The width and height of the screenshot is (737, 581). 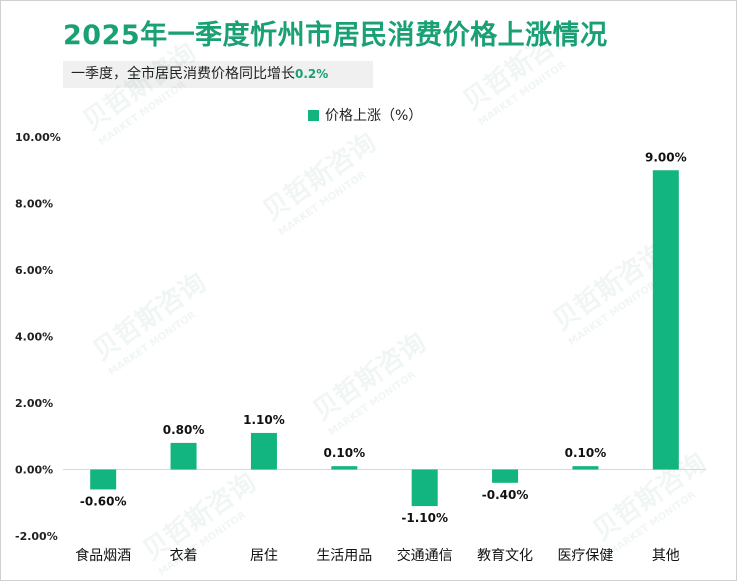 What do you see at coordinates (665, 320) in the screenshot?
I see `bar-其他` at bounding box center [665, 320].